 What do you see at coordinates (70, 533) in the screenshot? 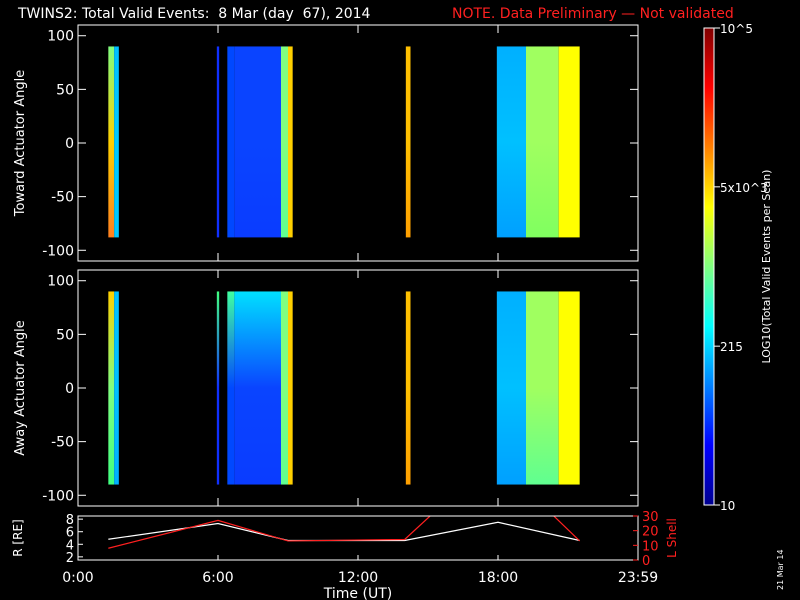
I see `y-tick-label-left: 6` at bounding box center [70, 533].